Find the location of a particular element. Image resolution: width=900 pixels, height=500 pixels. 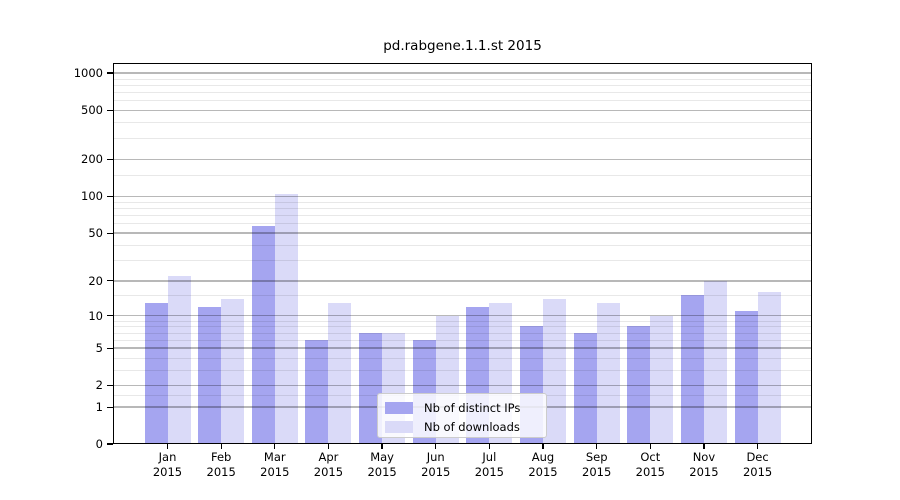

bar-downloads-feb is located at coordinates (233, 371).